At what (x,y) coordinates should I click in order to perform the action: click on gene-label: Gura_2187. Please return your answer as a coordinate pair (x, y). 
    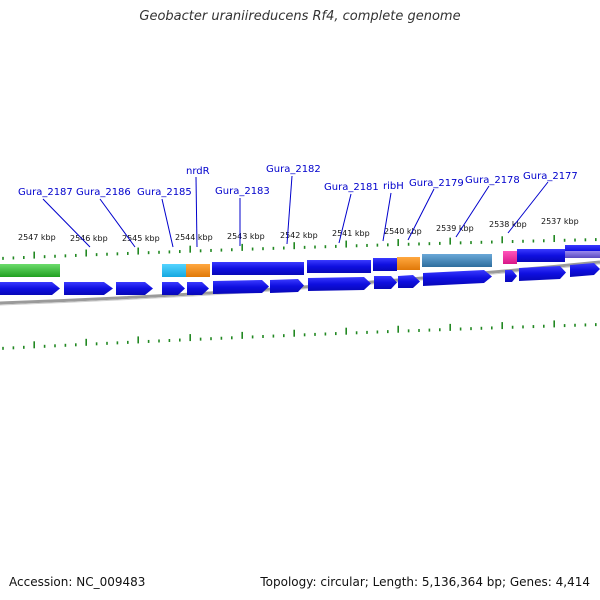
    Looking at the image, I should click on (45, 192).